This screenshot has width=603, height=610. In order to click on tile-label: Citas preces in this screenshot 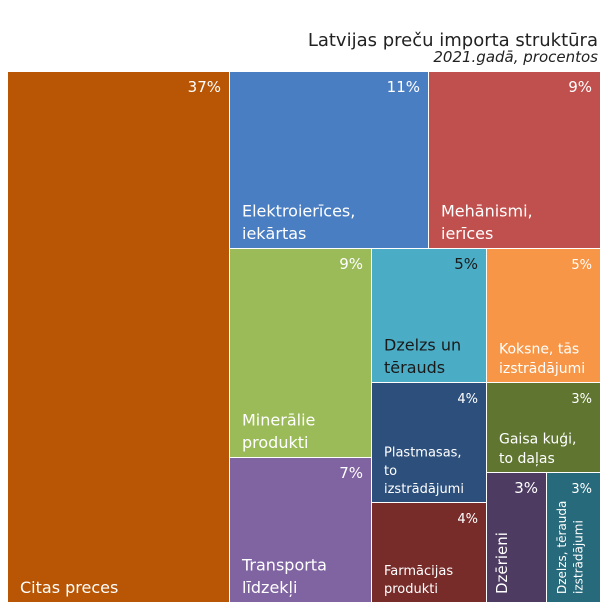, I will do `click(69, 587)`.